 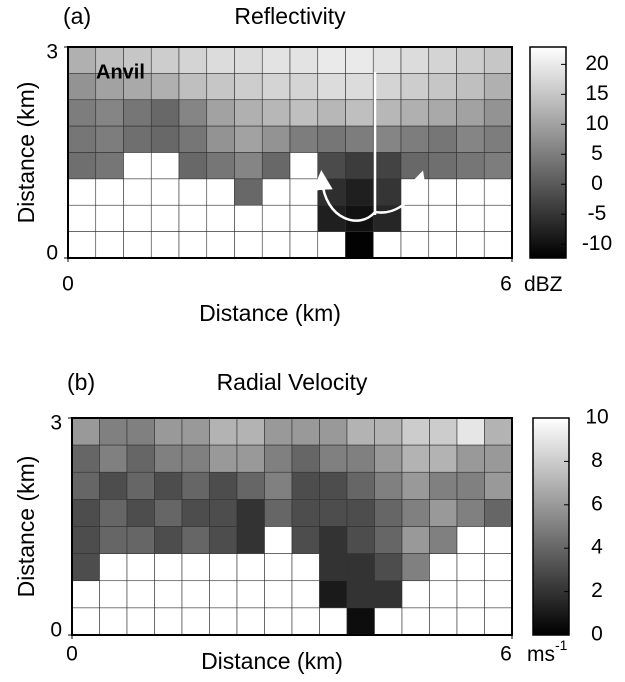 I want to click on colorbar-tick-label: -5, so click(x=597, y=213).